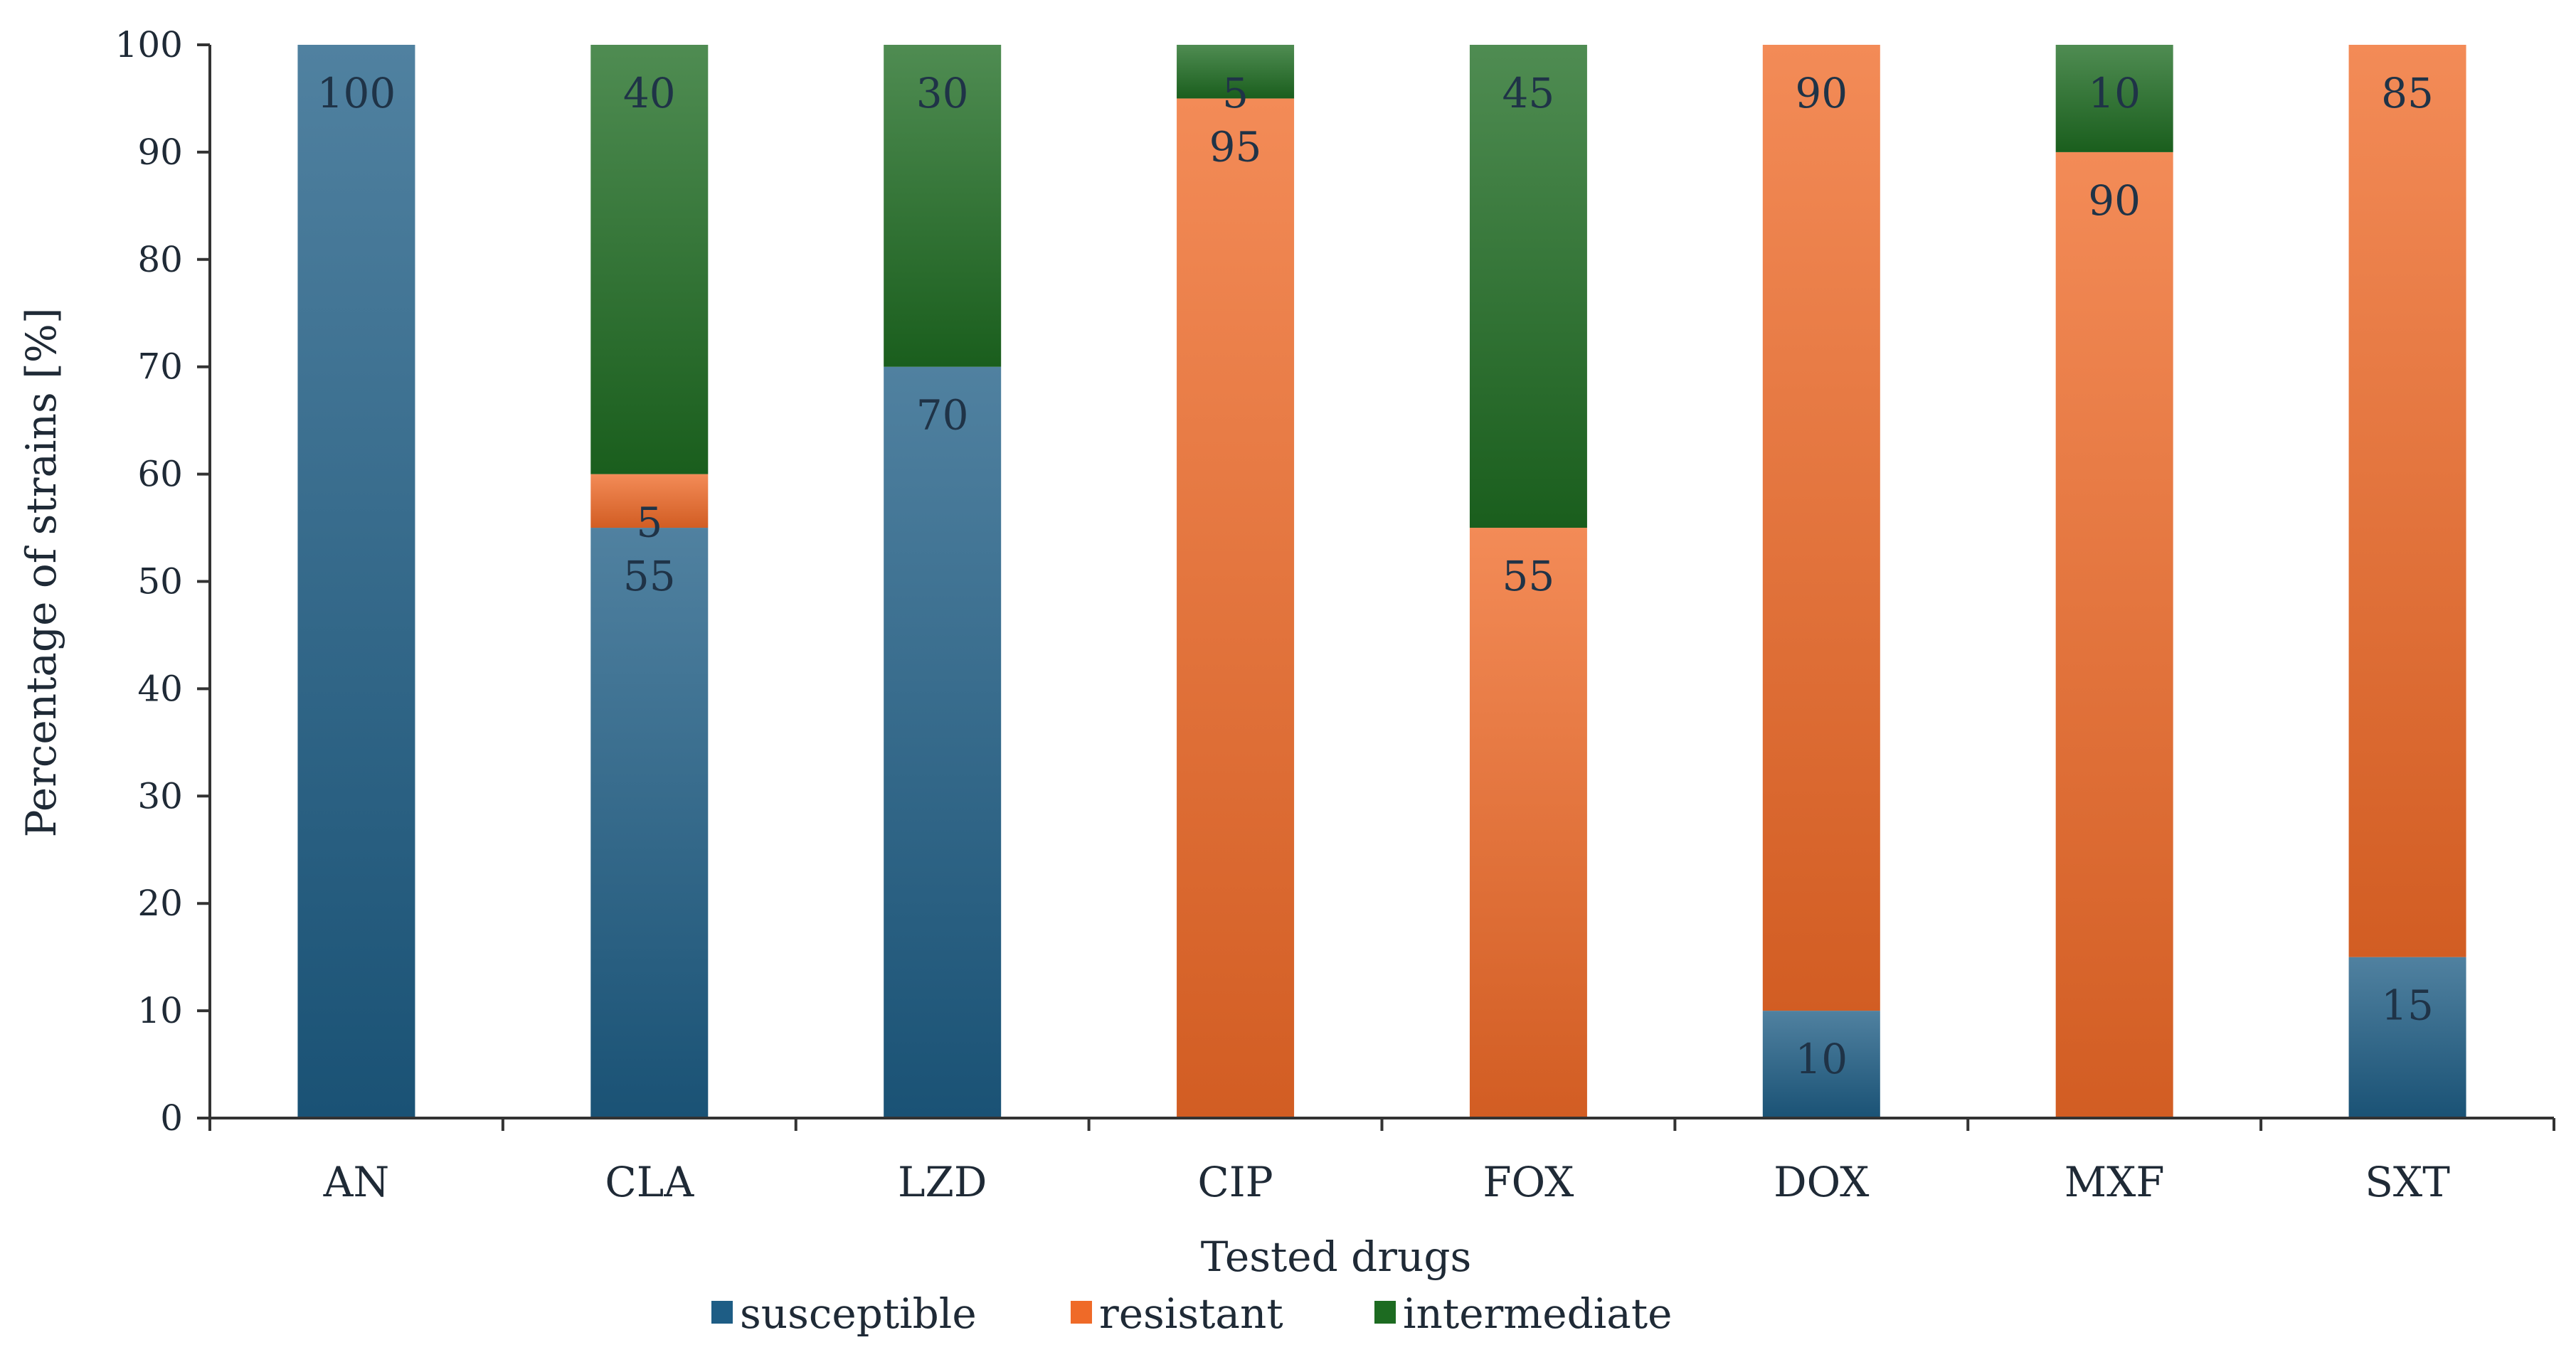 The width and height of the screenshot is (2576, 1367). I want to click on data-label: 100, so click(356, 93).